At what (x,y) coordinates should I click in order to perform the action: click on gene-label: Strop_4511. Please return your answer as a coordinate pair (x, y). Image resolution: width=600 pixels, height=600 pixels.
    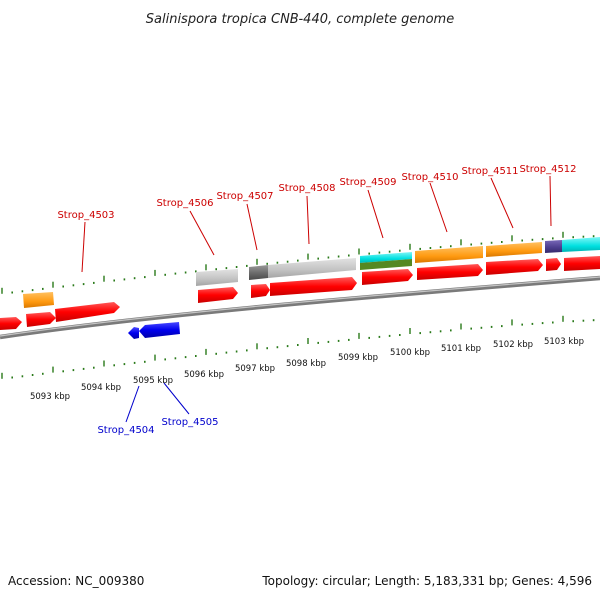
    Looking at the image, I should click on (489, 171).